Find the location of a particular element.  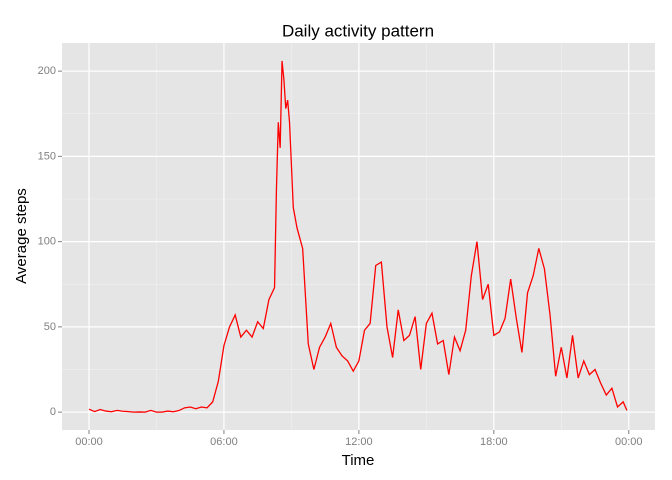

y-tick-label: 0 is located at coordinates (53, 412).